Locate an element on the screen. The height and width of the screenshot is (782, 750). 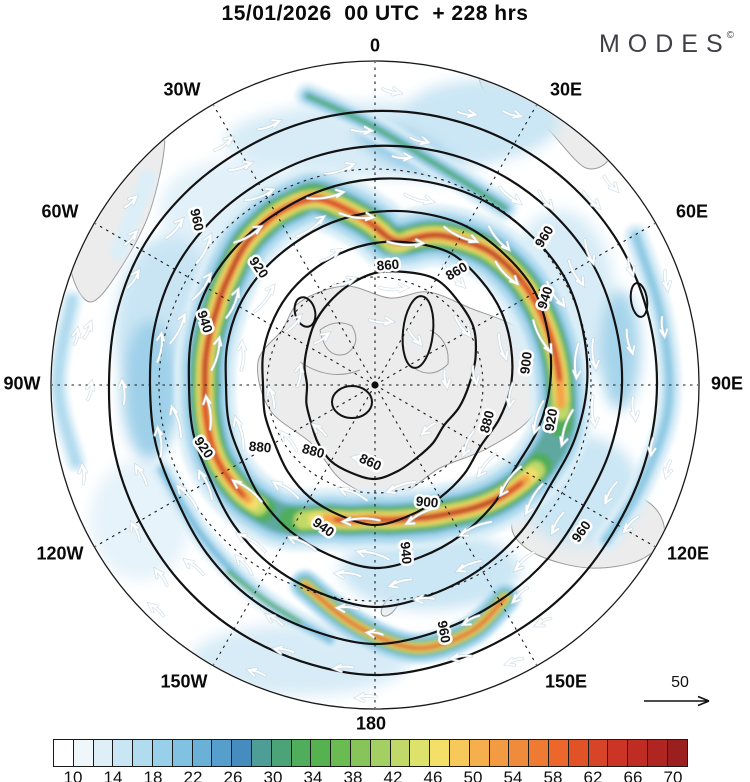
contour-label: 920 is located at coordinates (551, 419).